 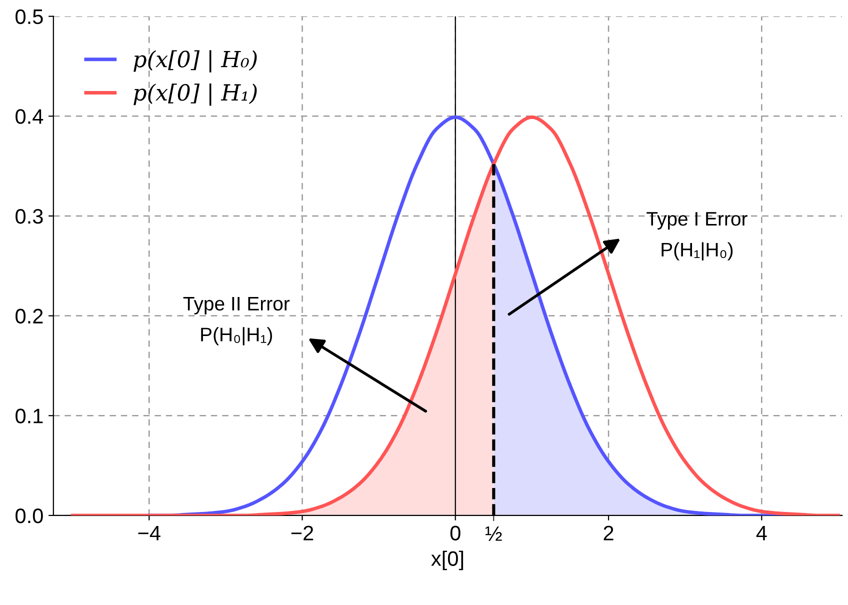 What do you see at coordinates (29, 516) in the screenshot?
I see `y-tick-label: 0.0` at bounding box center [29, 516].